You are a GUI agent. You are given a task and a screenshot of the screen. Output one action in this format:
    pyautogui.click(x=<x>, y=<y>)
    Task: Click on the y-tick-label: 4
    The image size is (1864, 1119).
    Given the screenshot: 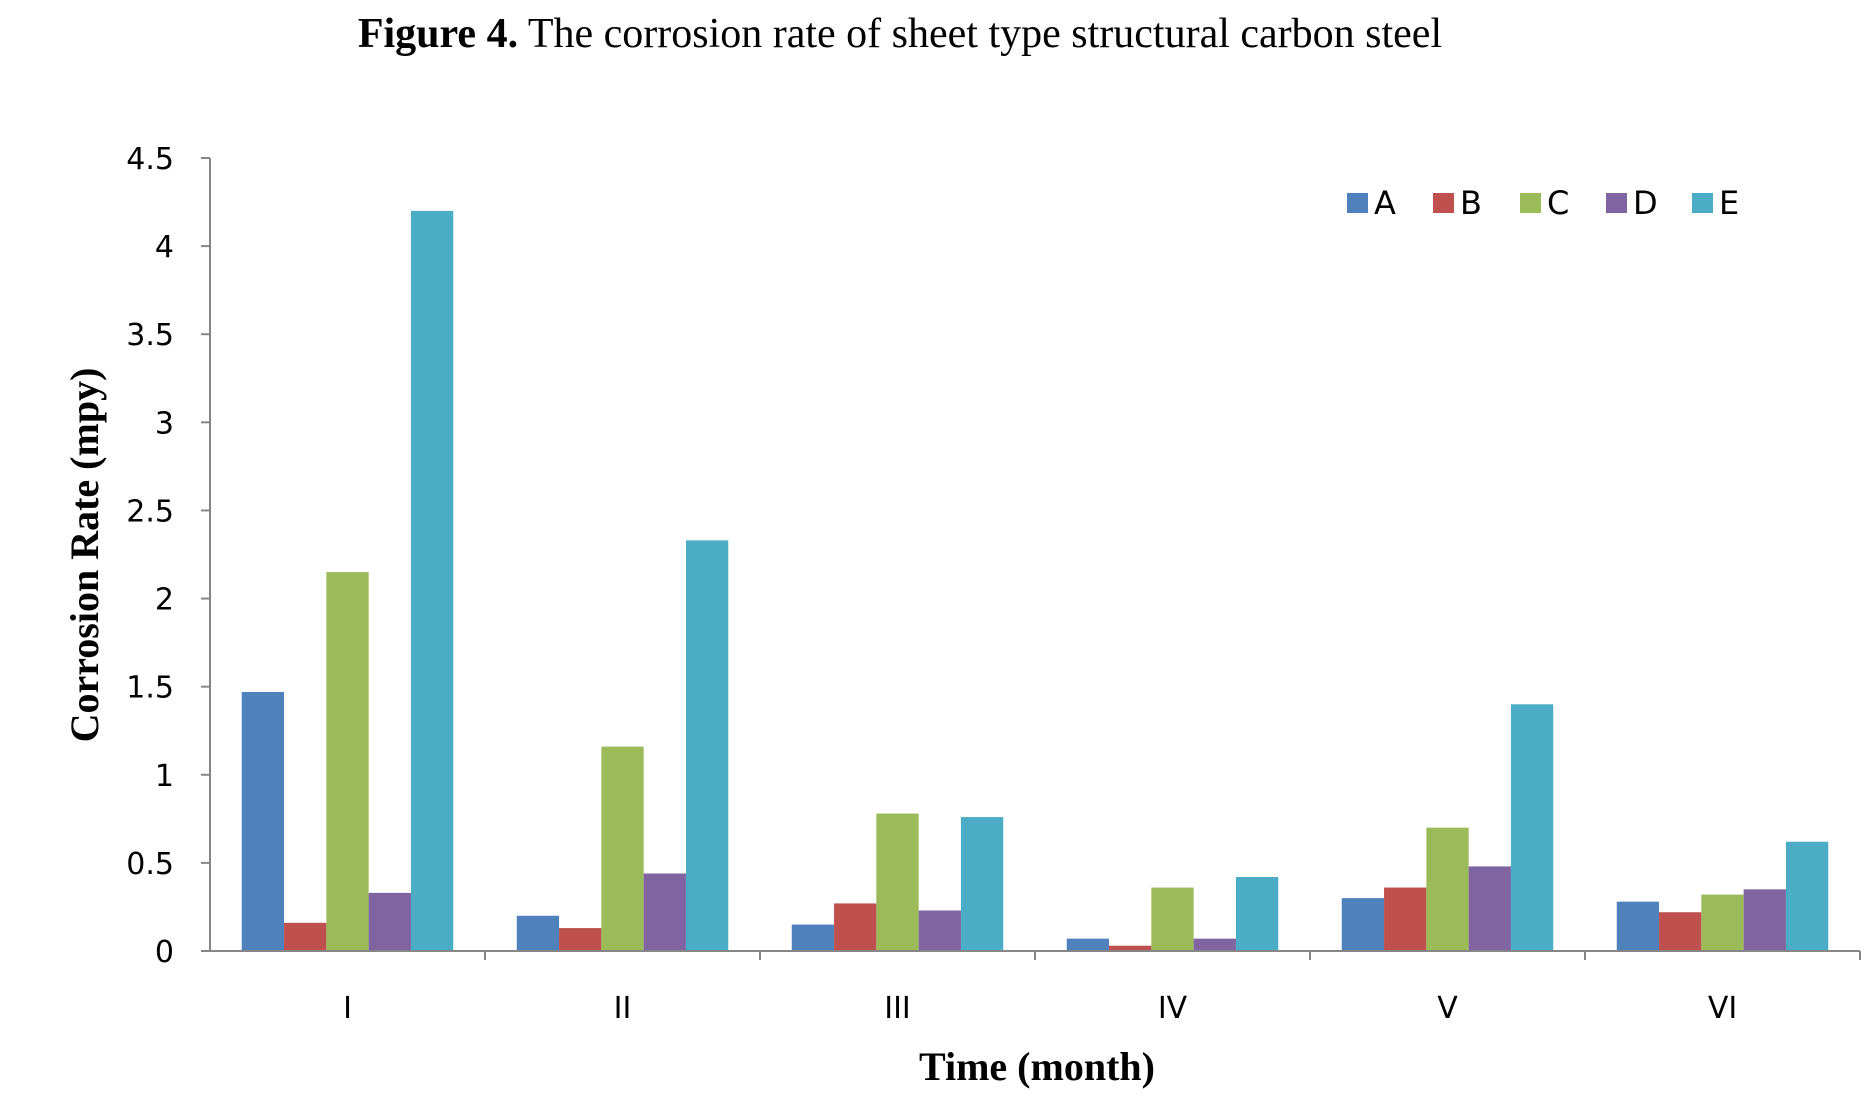 What is the action you would take?
    pyautogui.click(x=164, y=247)
    